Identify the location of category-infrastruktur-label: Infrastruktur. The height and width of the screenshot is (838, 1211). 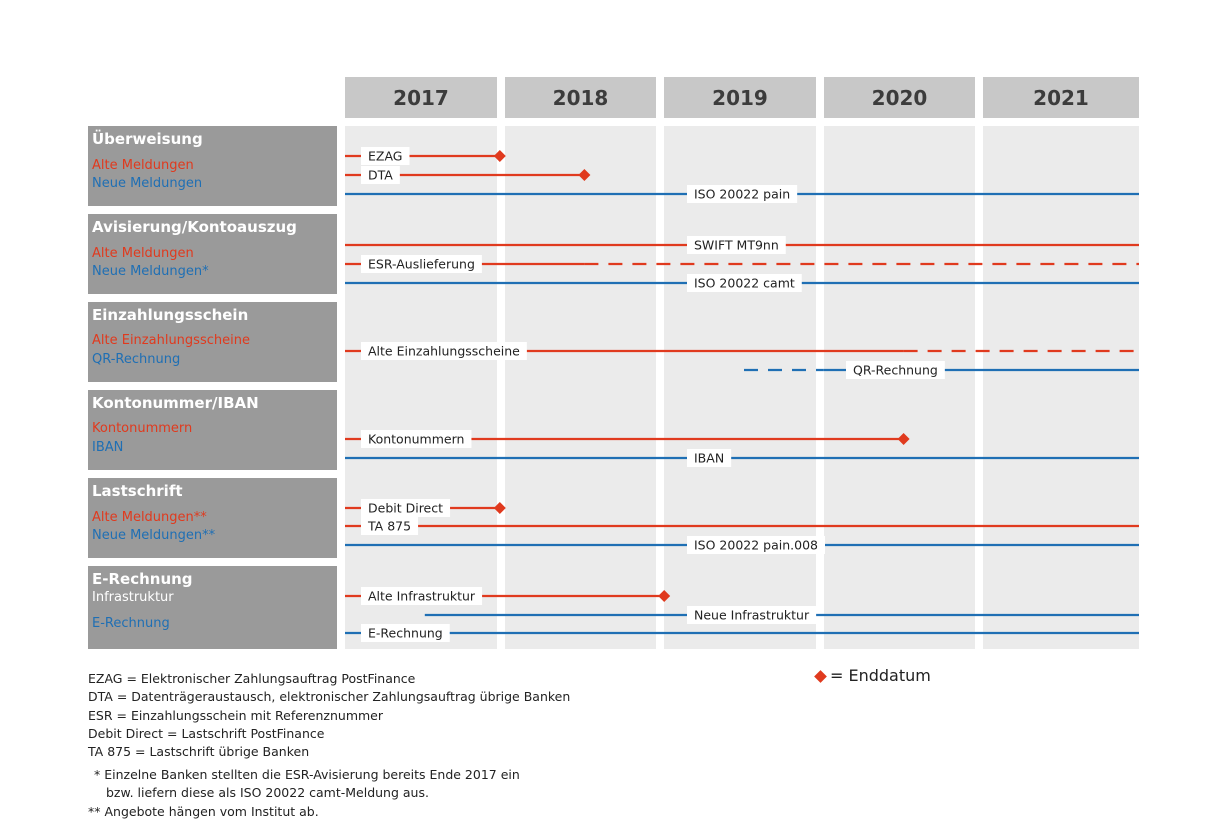
(133, 597).